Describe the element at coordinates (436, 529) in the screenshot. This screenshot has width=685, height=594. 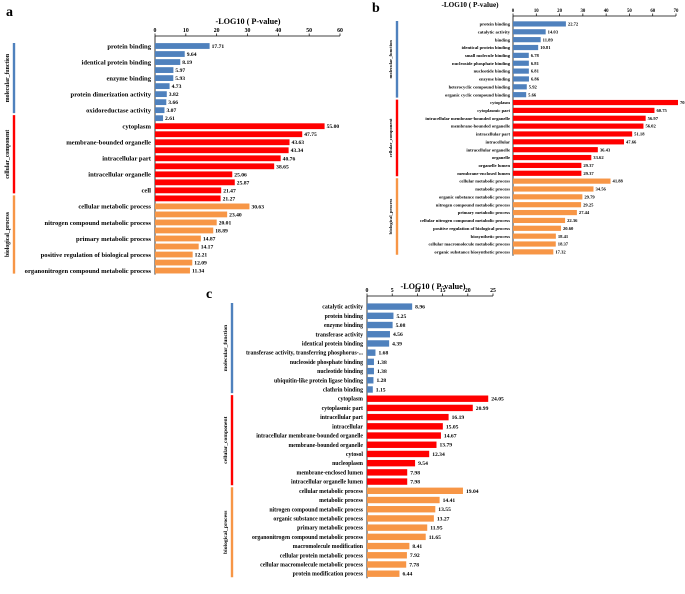
I see `data-label: 11.95` at that location.